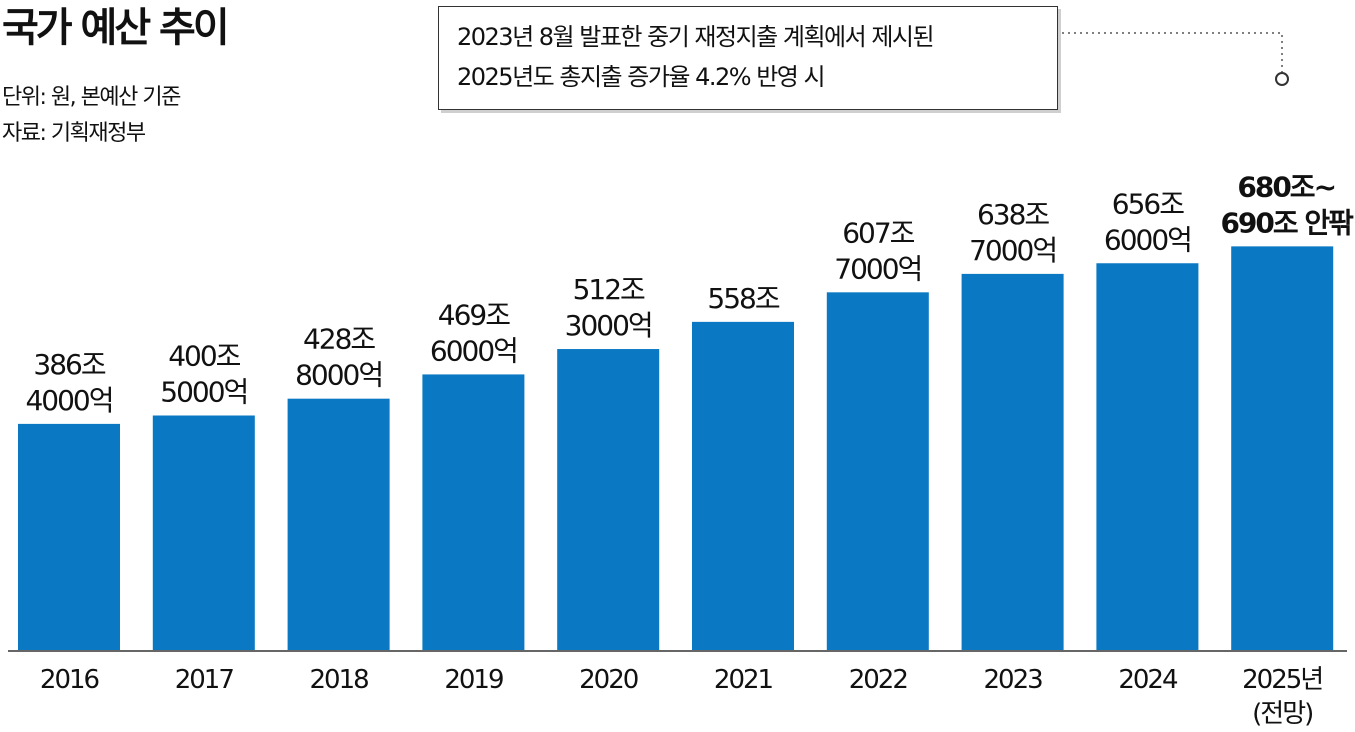  I want to click on value-label-2023-line-2: 7000억, so click(1012, 250).